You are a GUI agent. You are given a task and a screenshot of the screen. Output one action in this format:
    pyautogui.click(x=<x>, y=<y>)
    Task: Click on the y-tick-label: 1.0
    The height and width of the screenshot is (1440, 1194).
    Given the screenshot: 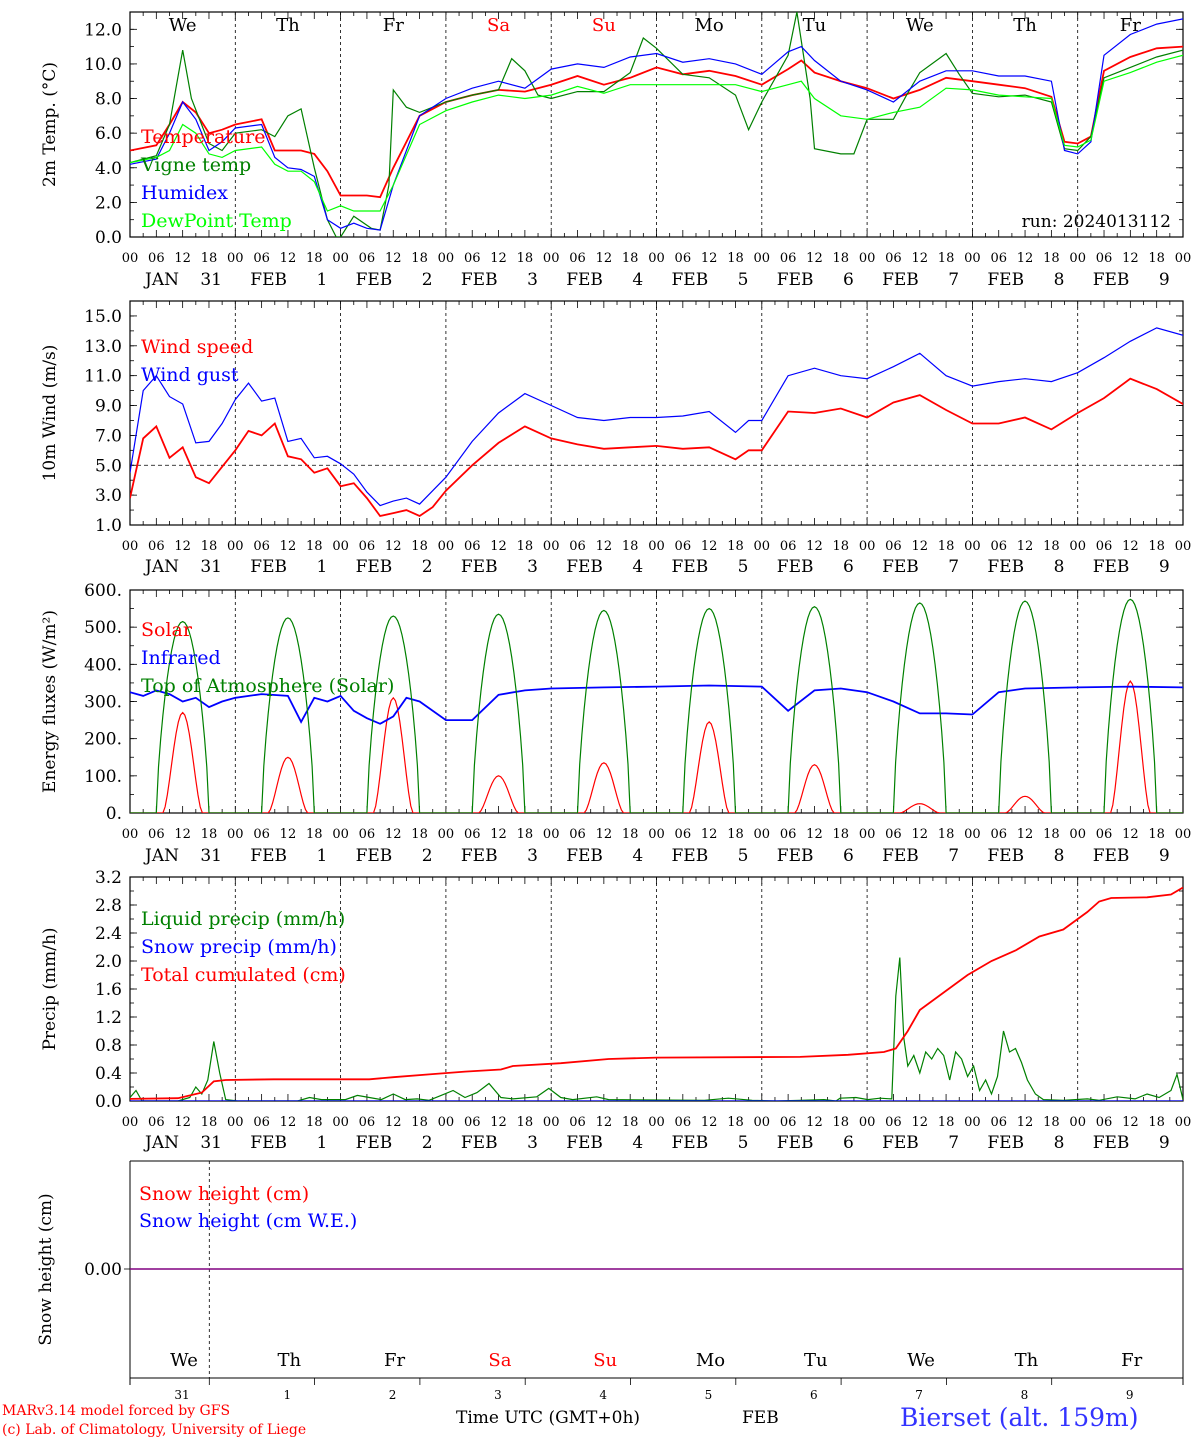 What is the action you would take?
    pyautogui.click(x=108, y=526)
    